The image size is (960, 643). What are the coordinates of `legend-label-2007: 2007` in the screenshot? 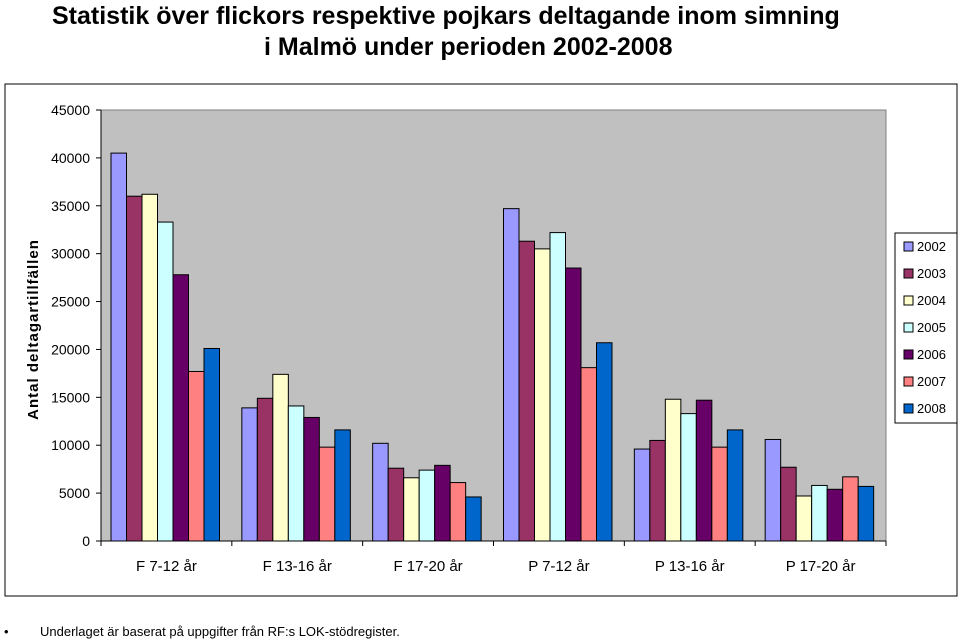 It's located at (931, 381).